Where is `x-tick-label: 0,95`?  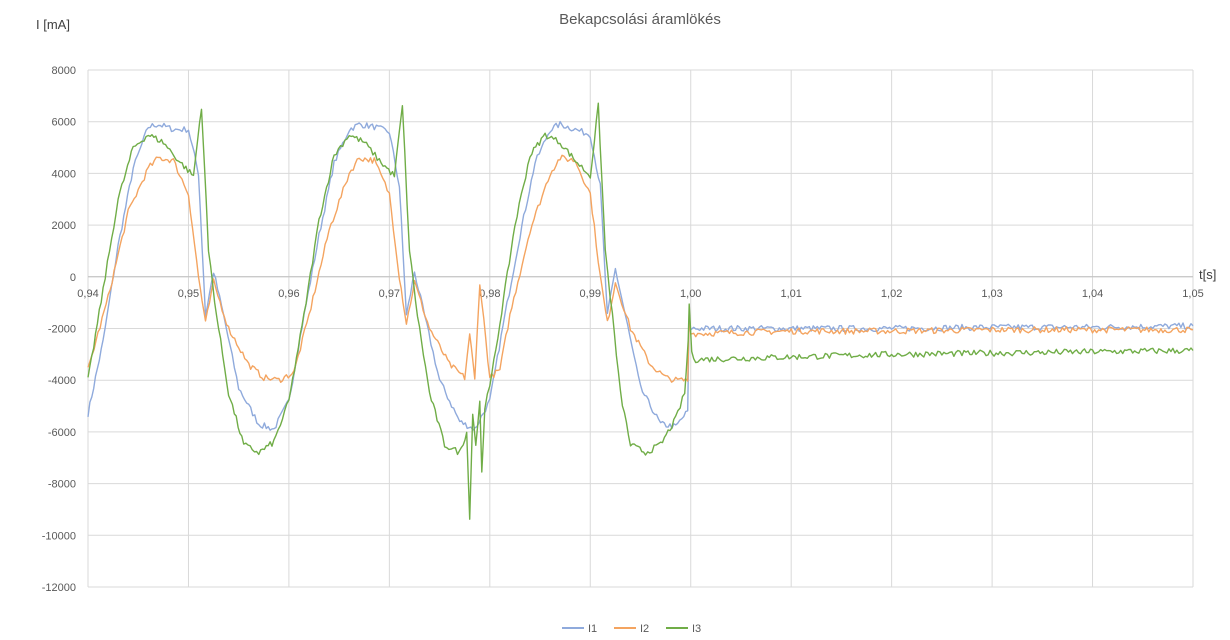
x-tick-label: 0,95 is located at coordinates (188, 294).